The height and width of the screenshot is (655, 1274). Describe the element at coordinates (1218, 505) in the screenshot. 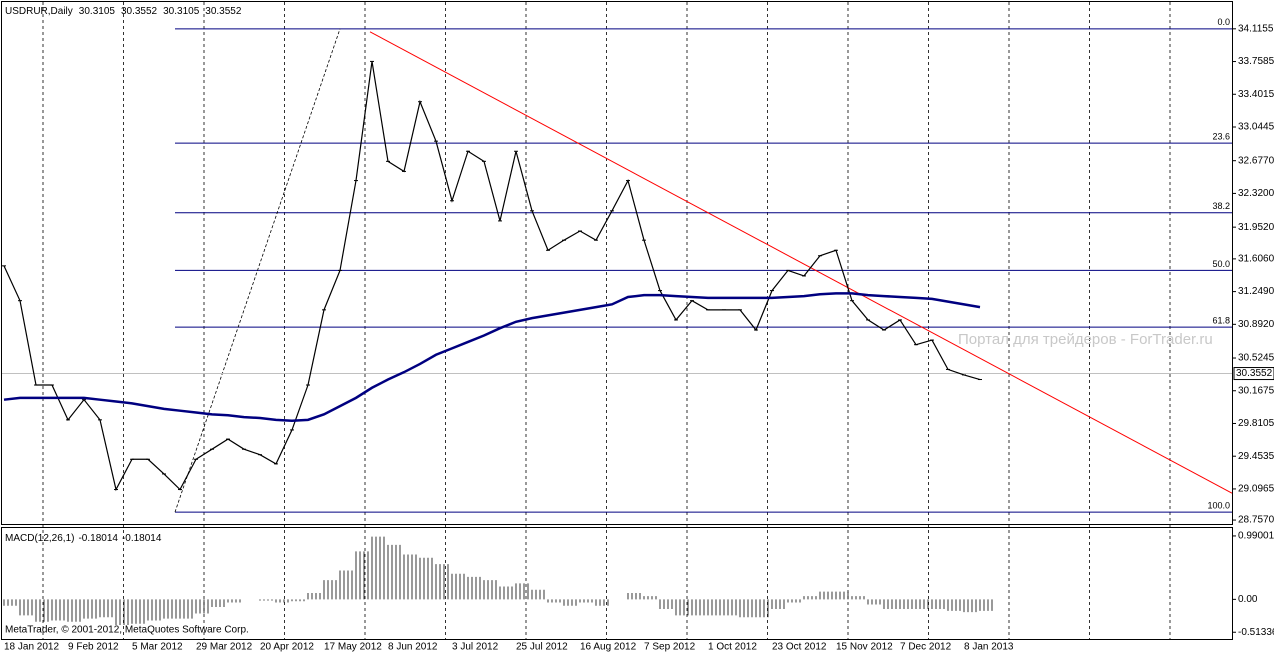

I see `fib-label: 100.0` at that location.